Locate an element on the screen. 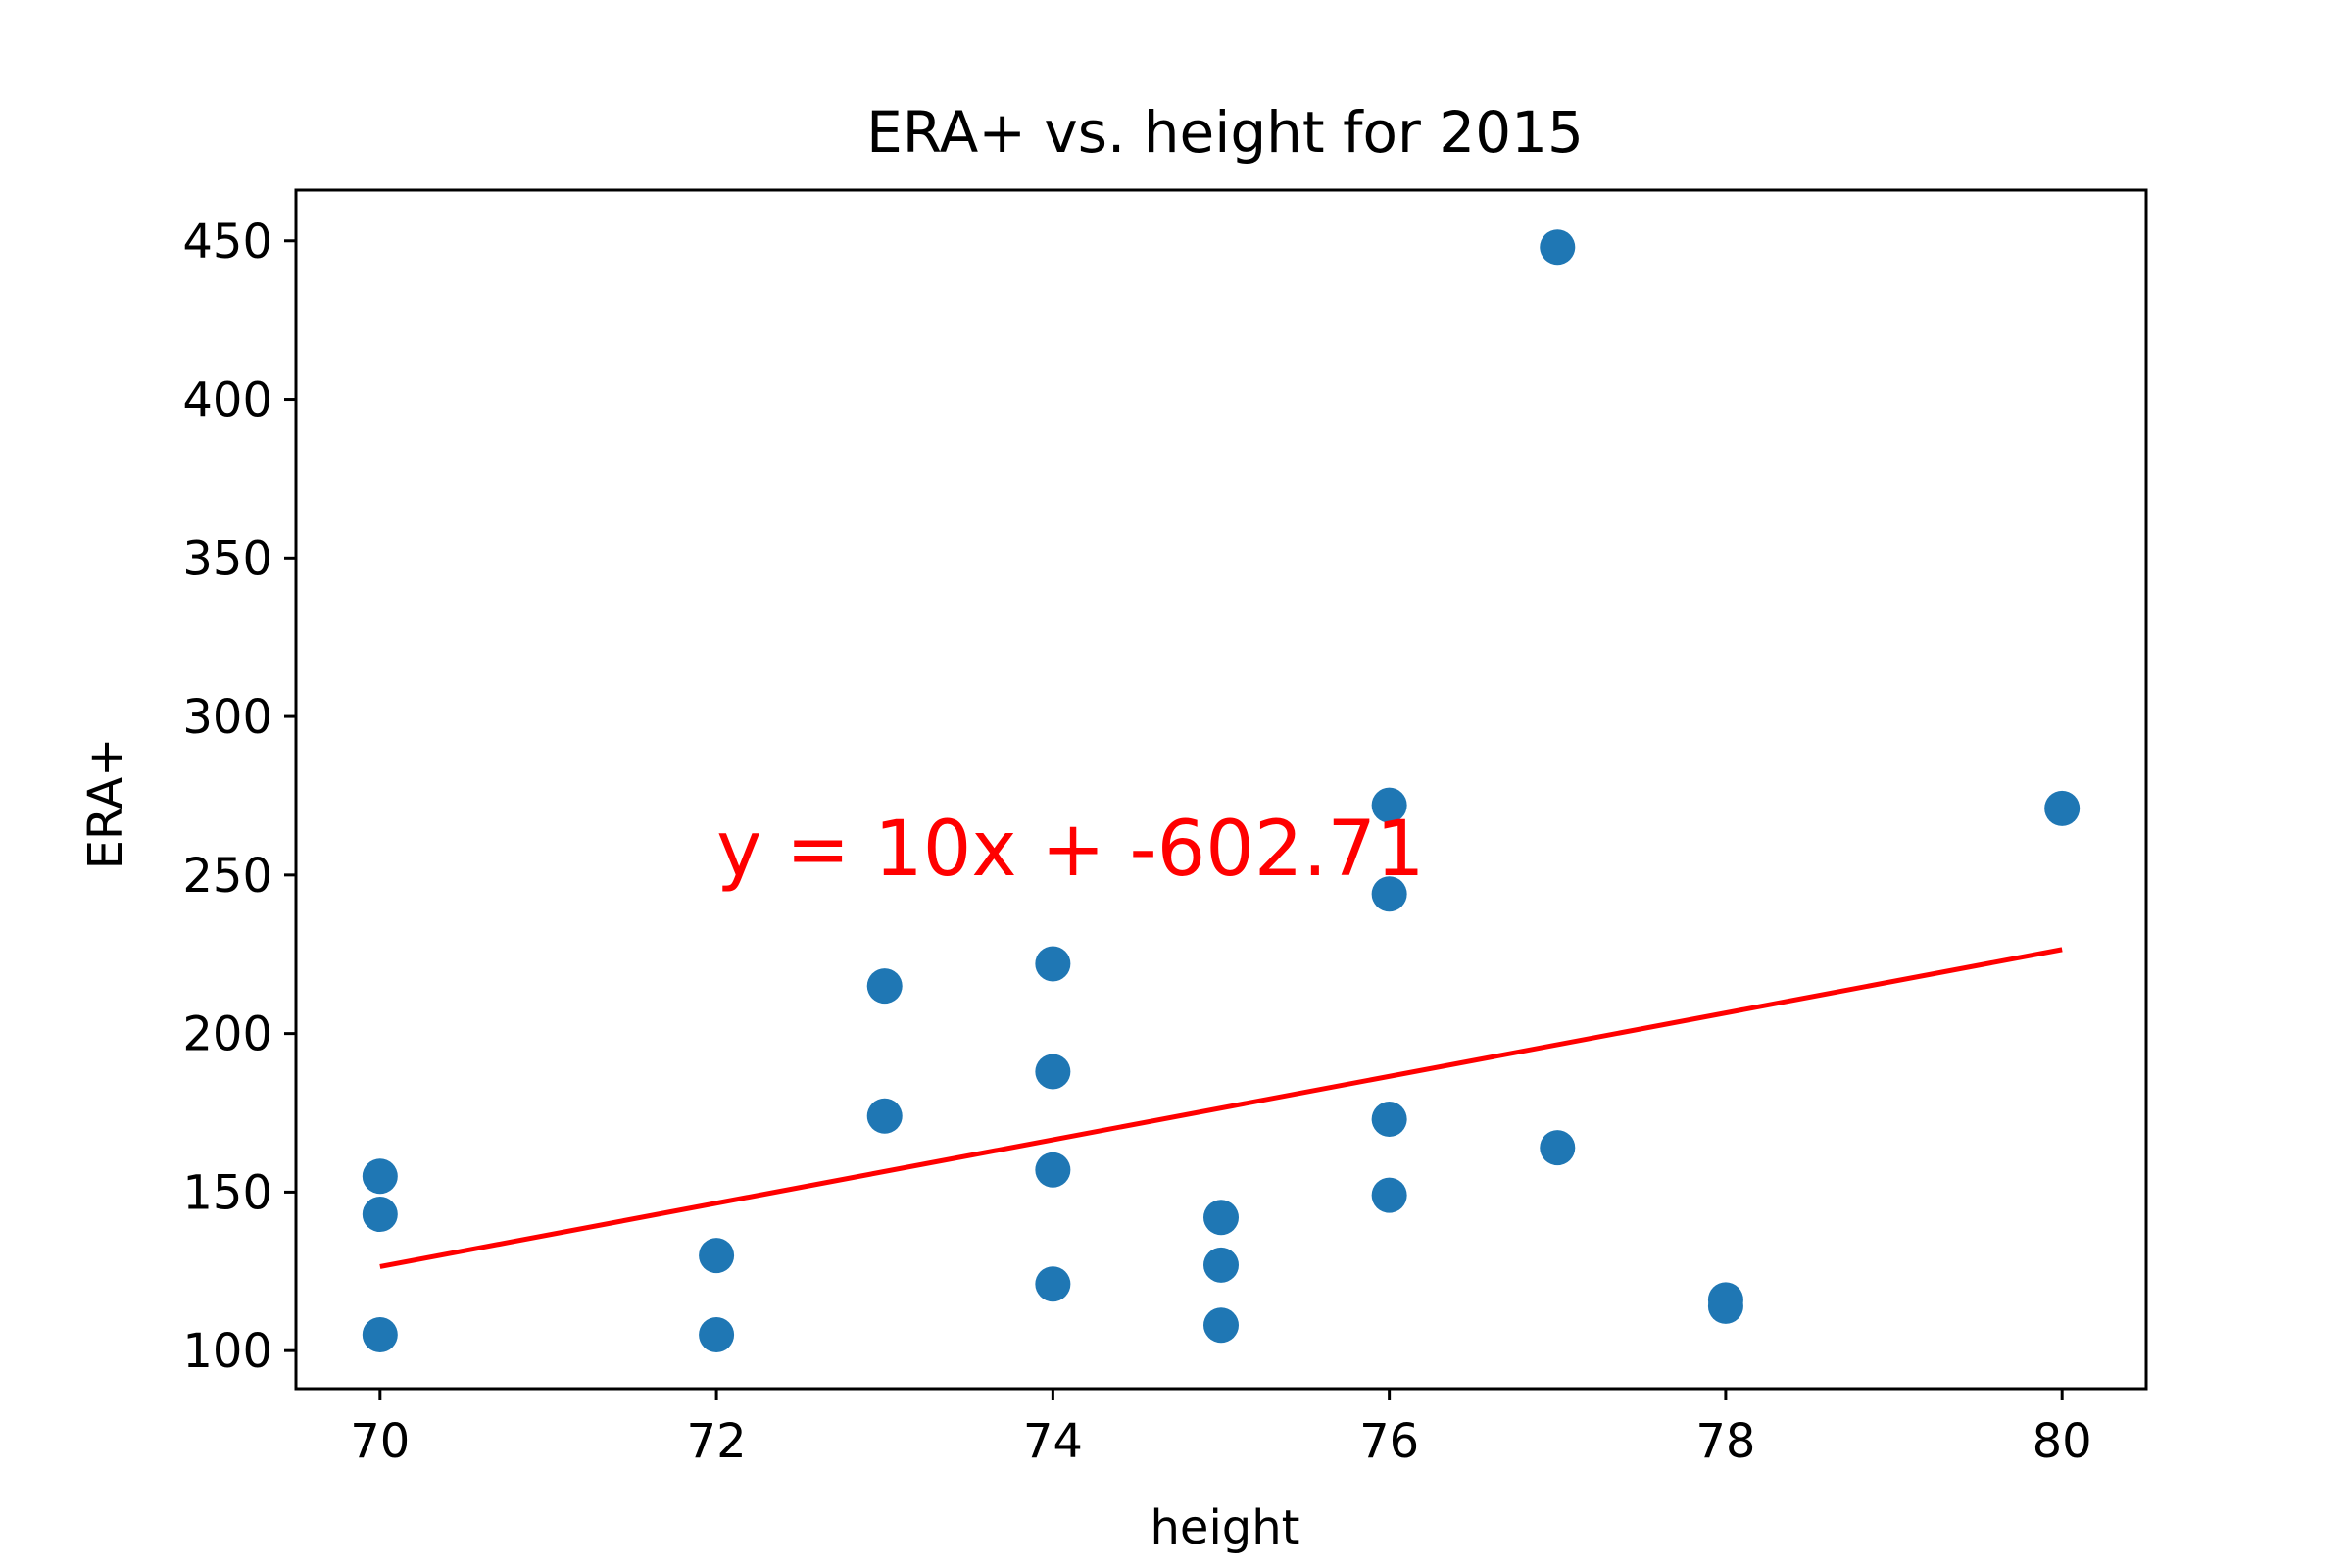 The image size is (2352, 1568). y-tick-label: 150 is located at coordinates (227, 1192).